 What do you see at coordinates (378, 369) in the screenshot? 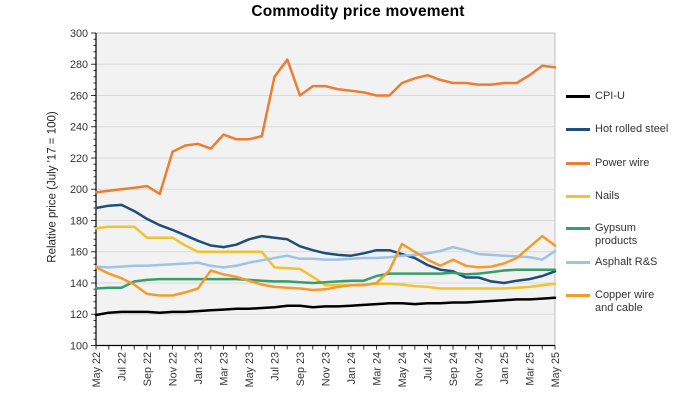
I see `x-tick-label: Mar 24` at bounding box center [378, 369].